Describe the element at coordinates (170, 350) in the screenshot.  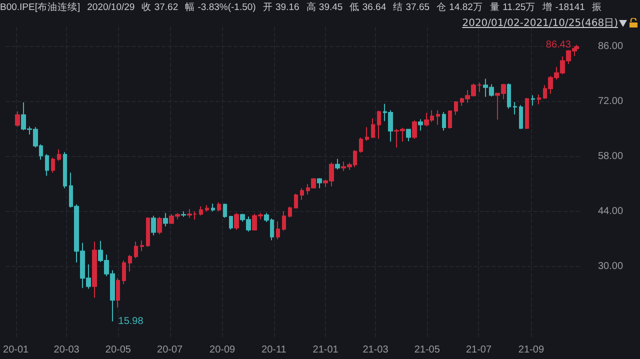
I see `x-tick-label: 20-07` at that location.